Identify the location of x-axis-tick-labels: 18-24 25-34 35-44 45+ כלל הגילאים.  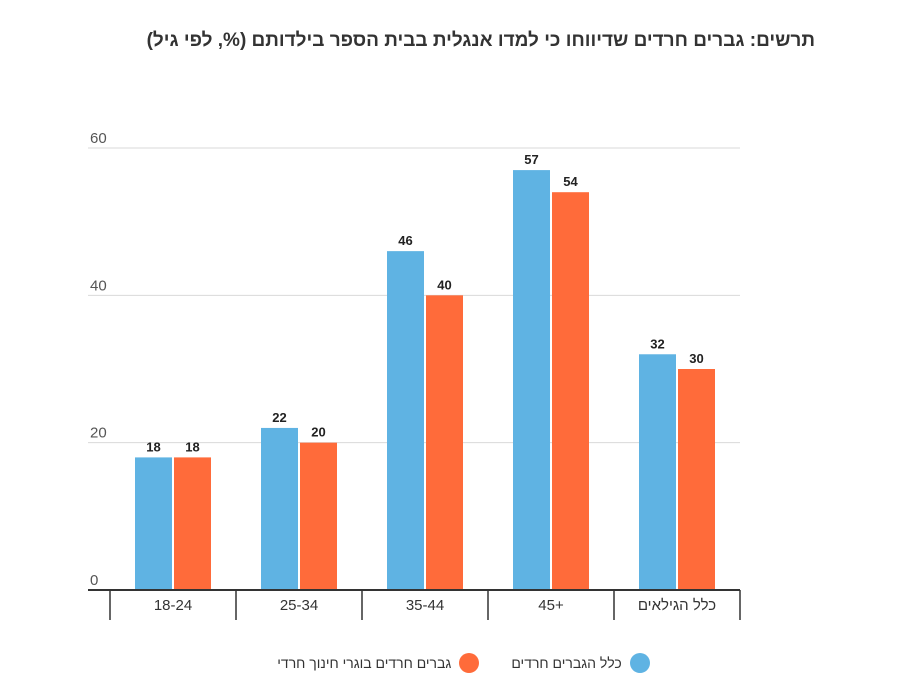
(435, 605).